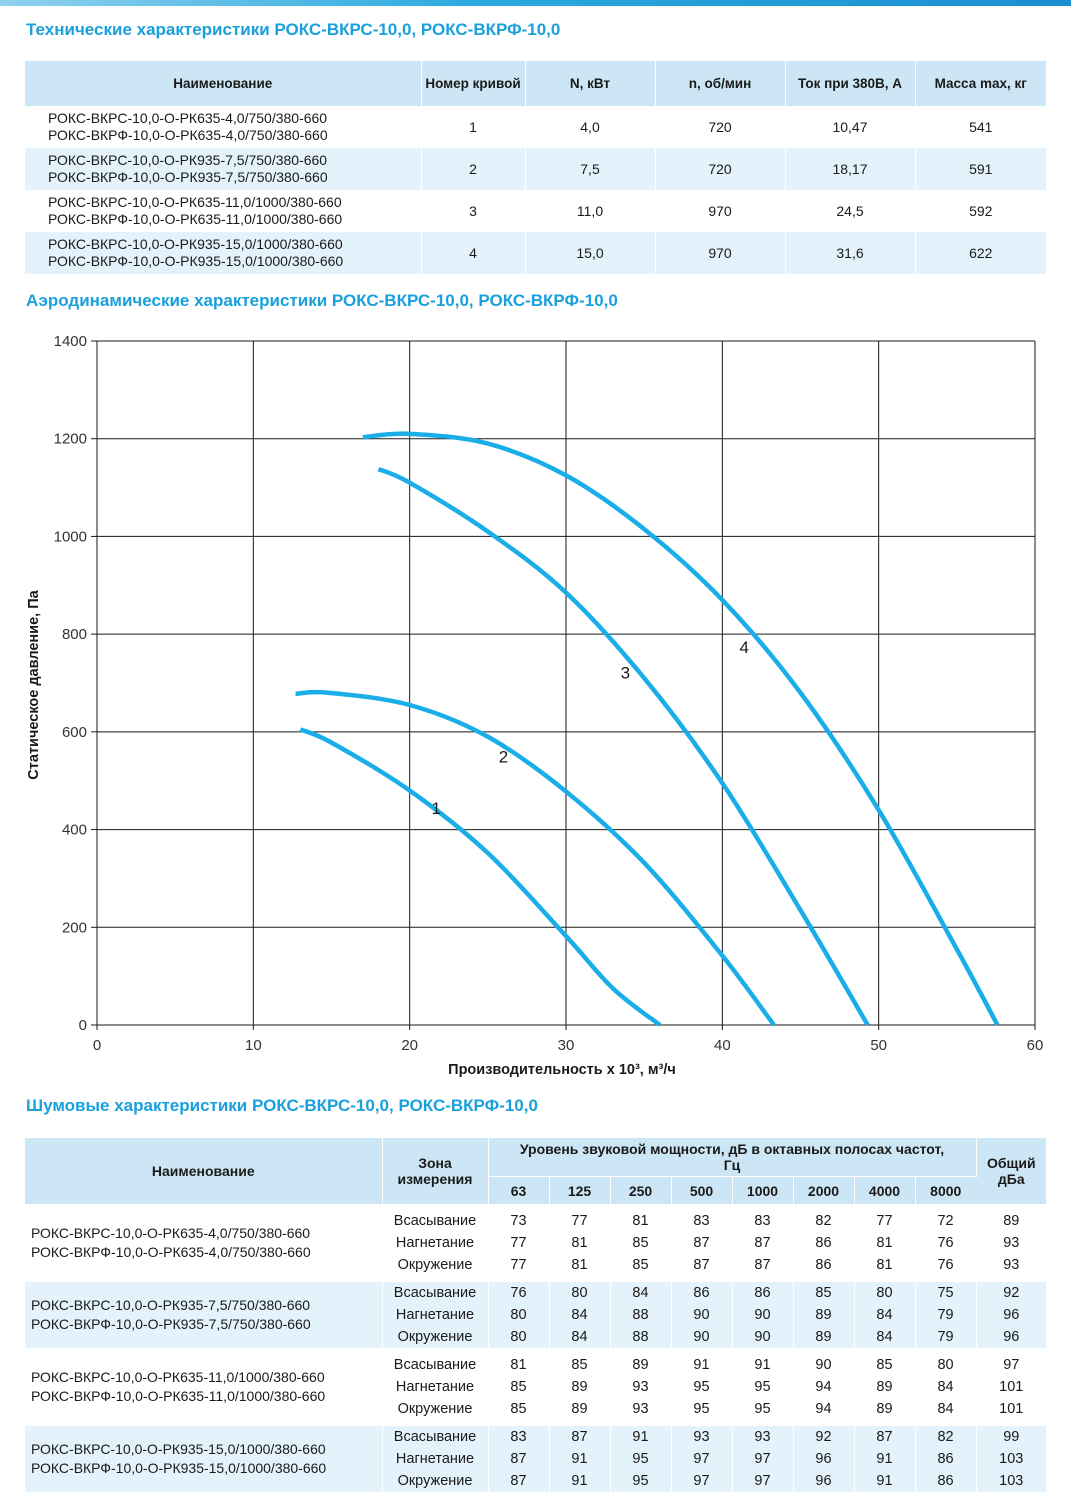 The height and width of the screenshot is (1492, 1071). I want to click on noise-header-freq: 63, so click(519, 1192).